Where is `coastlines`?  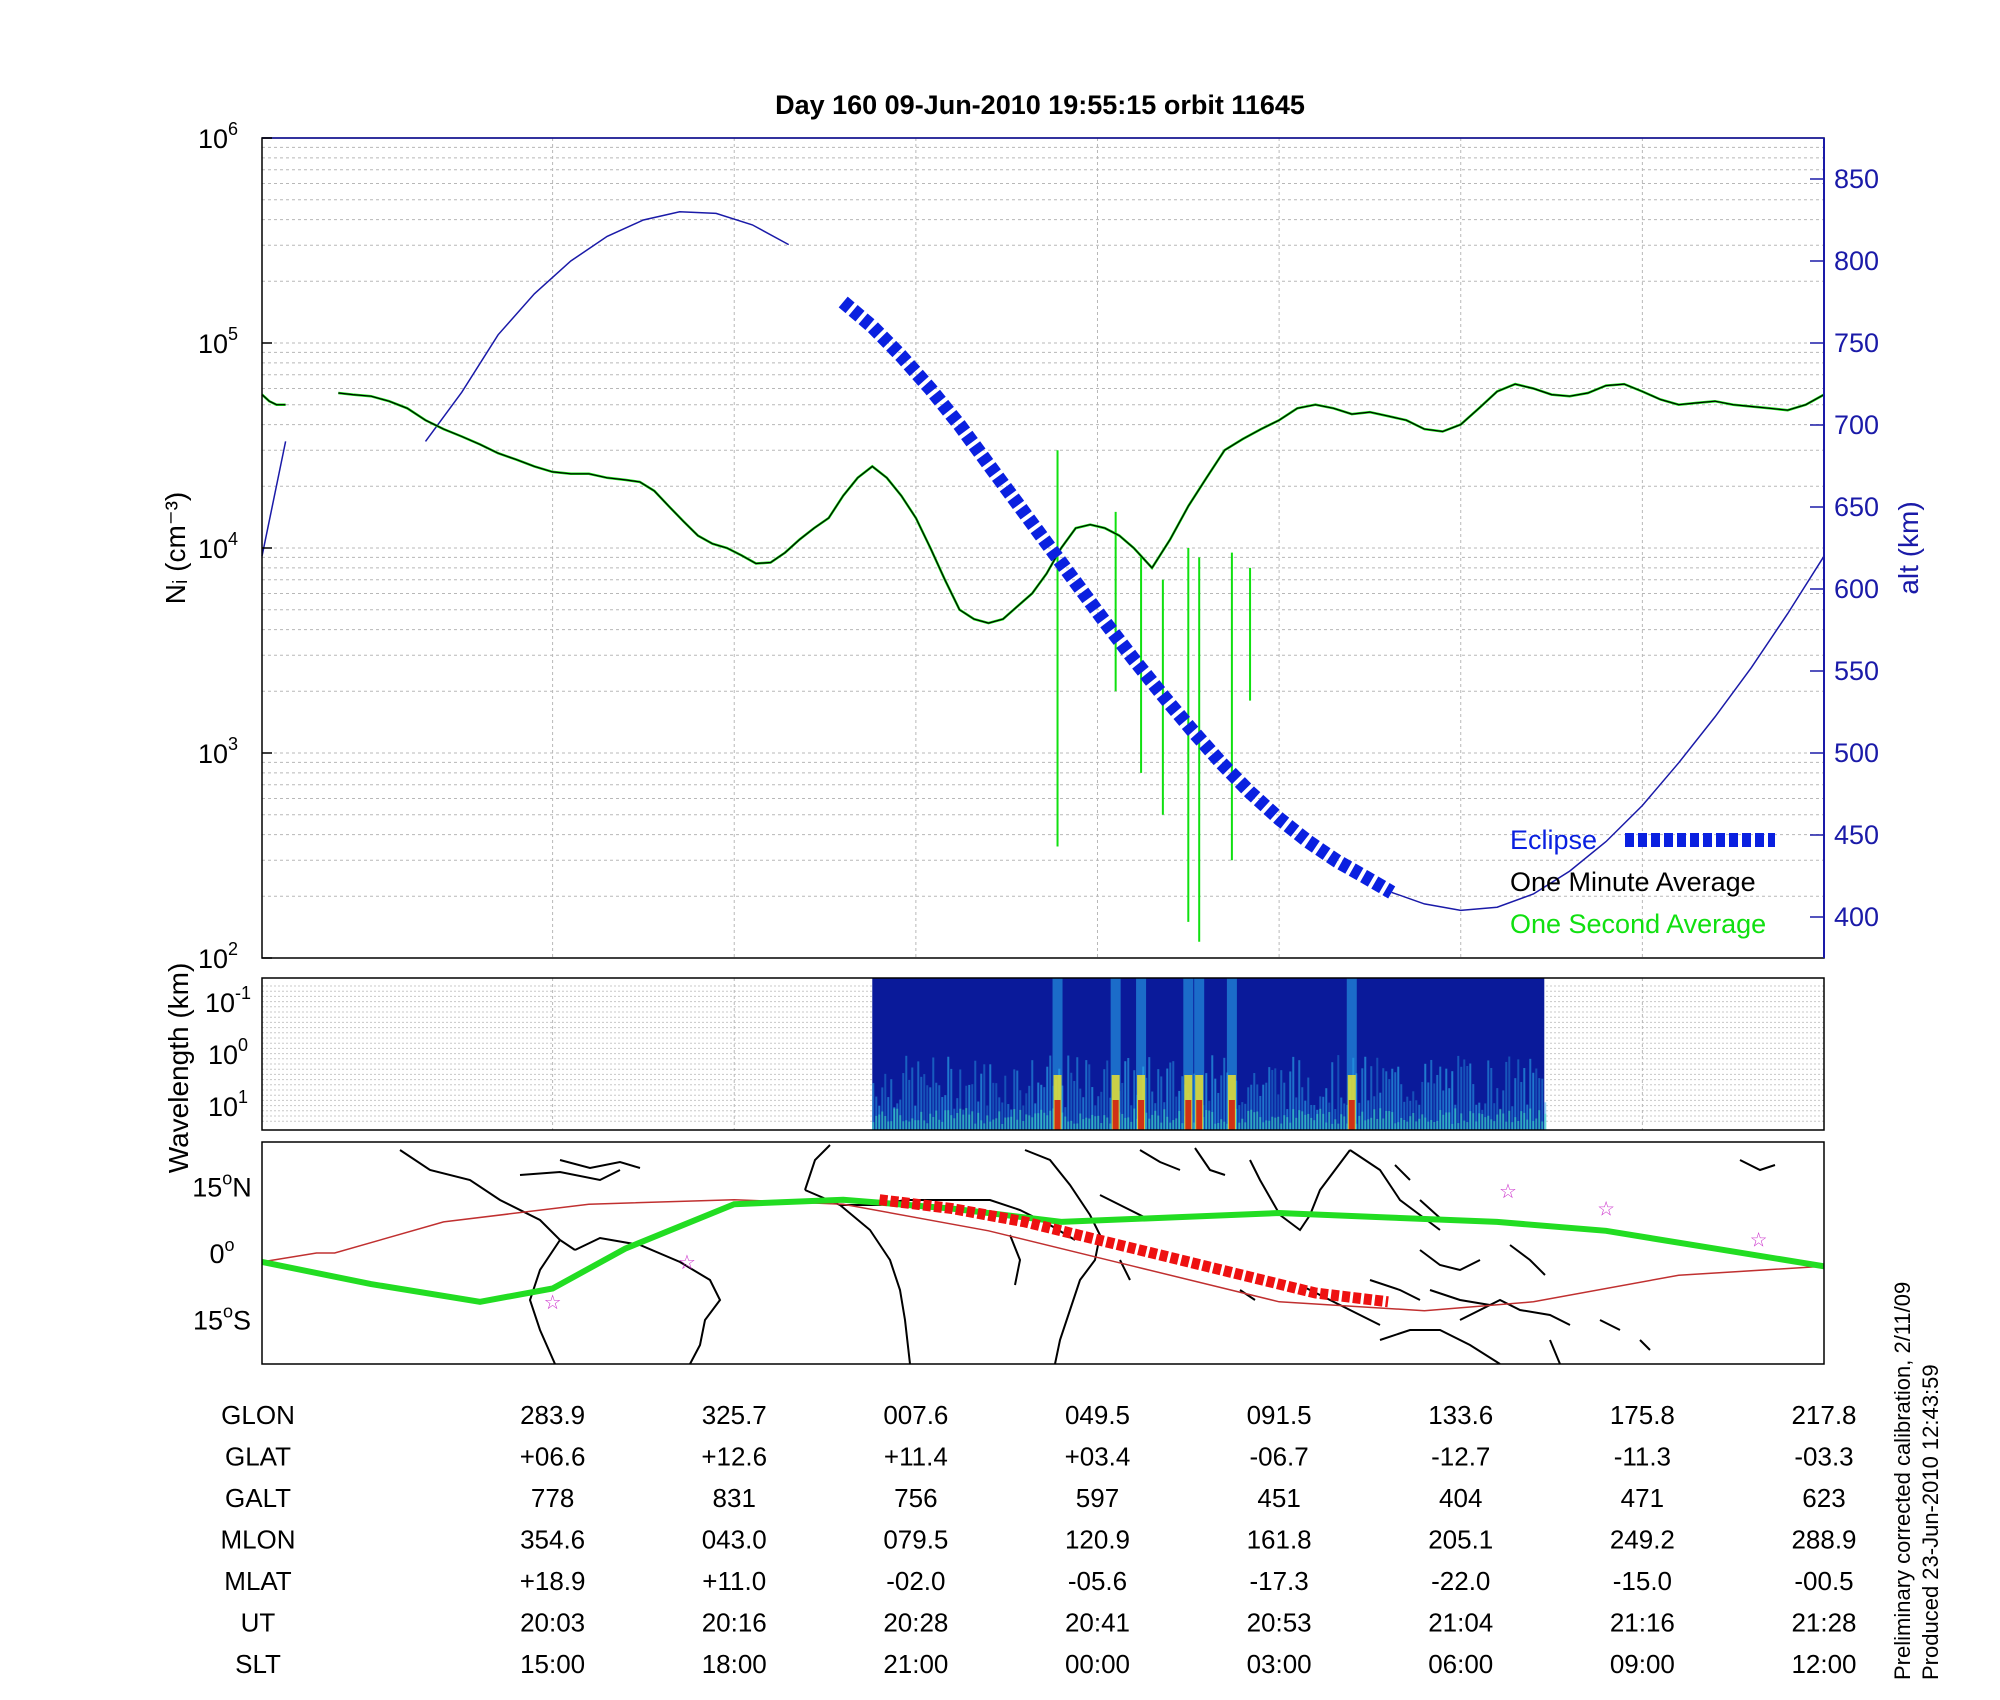 coastlines is located at coordinates (1087, 1254).